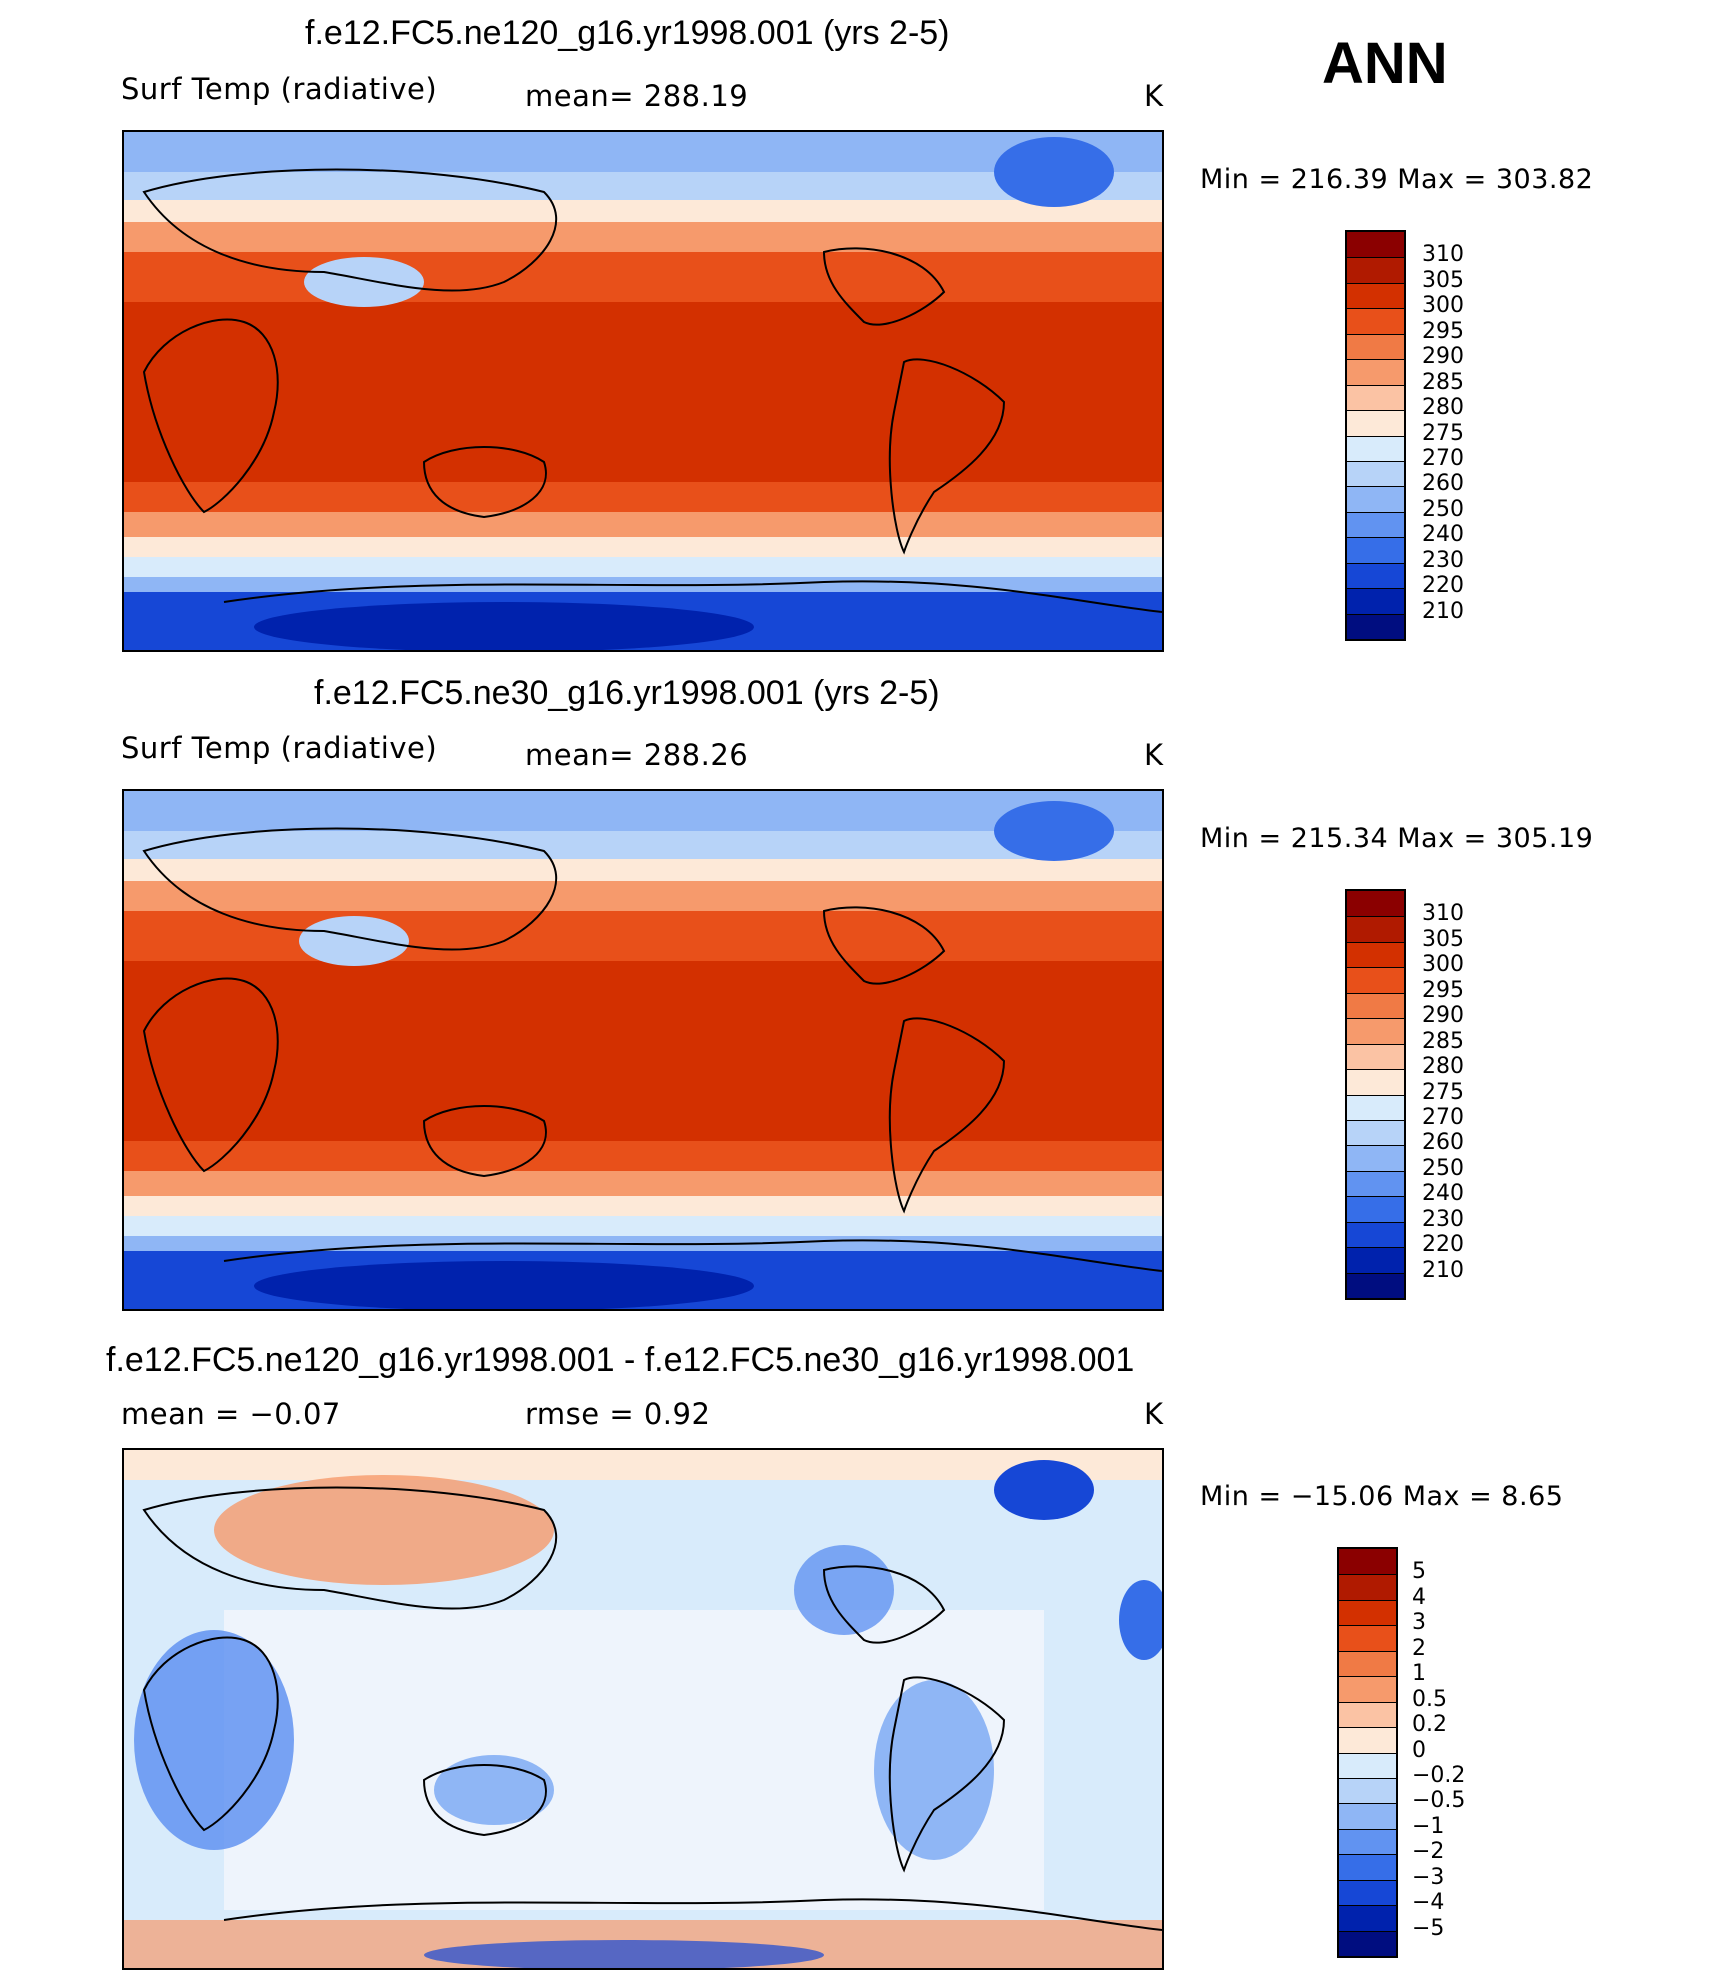  Describe the element at coordinates (1443, 382) in the screenshot. I see `panel-1-colorbar-tick-label: 285` at that location.